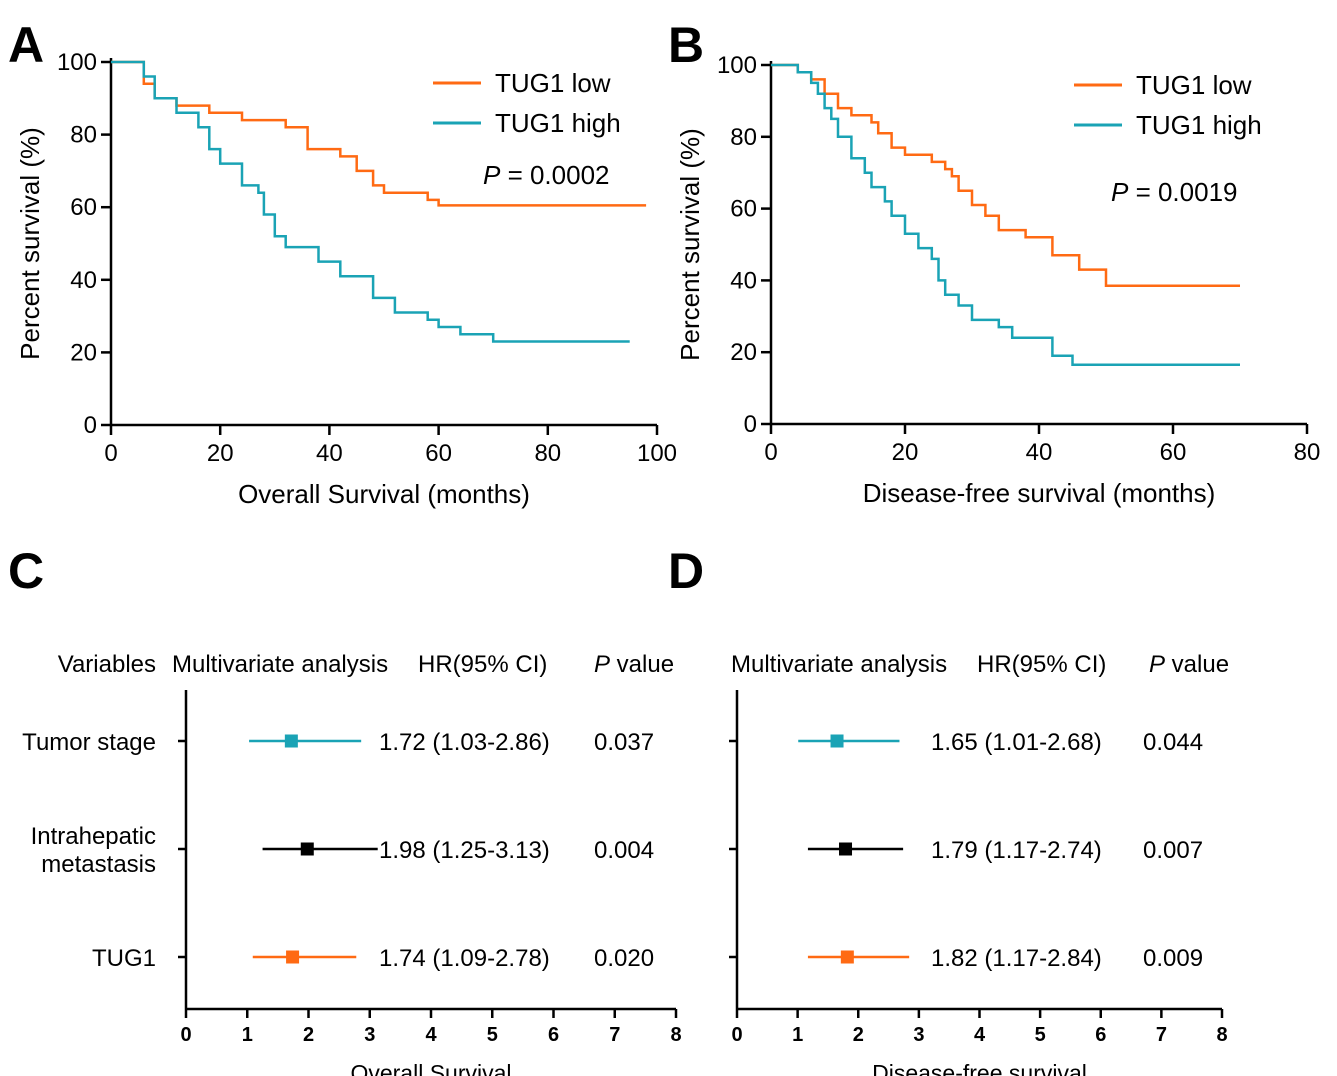 This screenshot has height=1076, width=1337. I want to click on p-value: 0.004, so click(624, 850).